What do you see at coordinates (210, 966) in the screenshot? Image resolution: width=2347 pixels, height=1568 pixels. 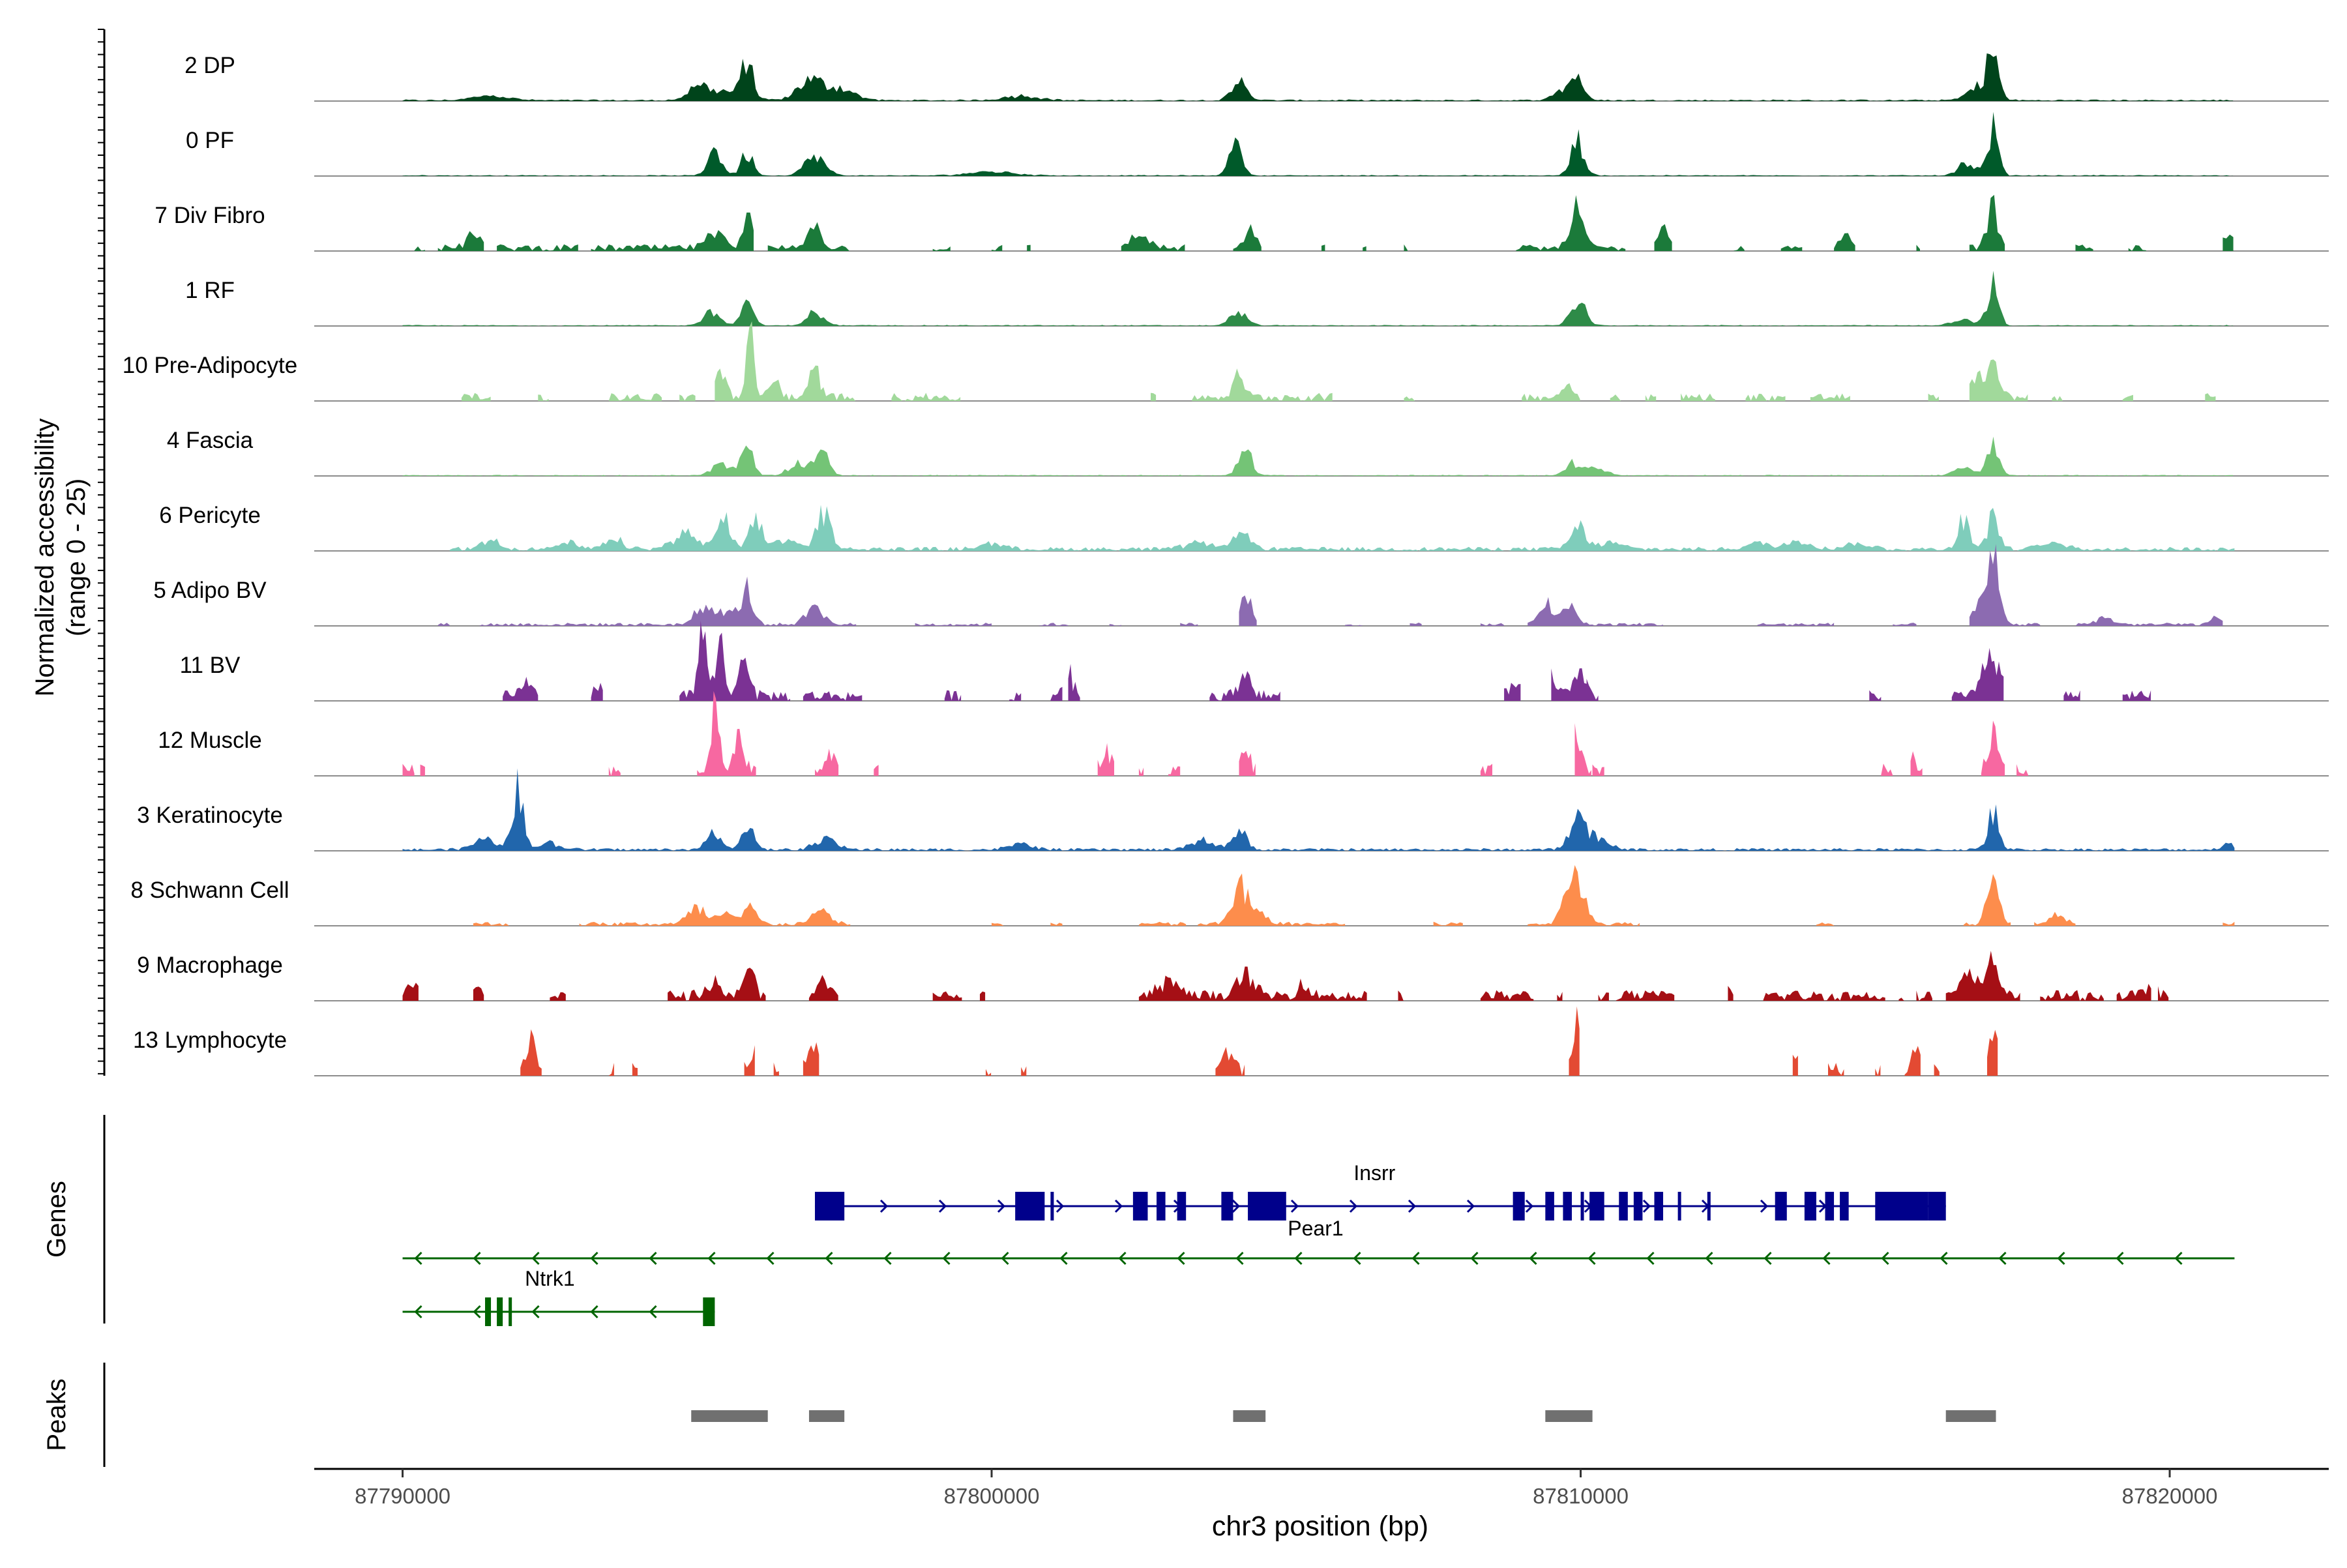 I see `track-label: 9 Macrophage` at bounding box center [210, 966].